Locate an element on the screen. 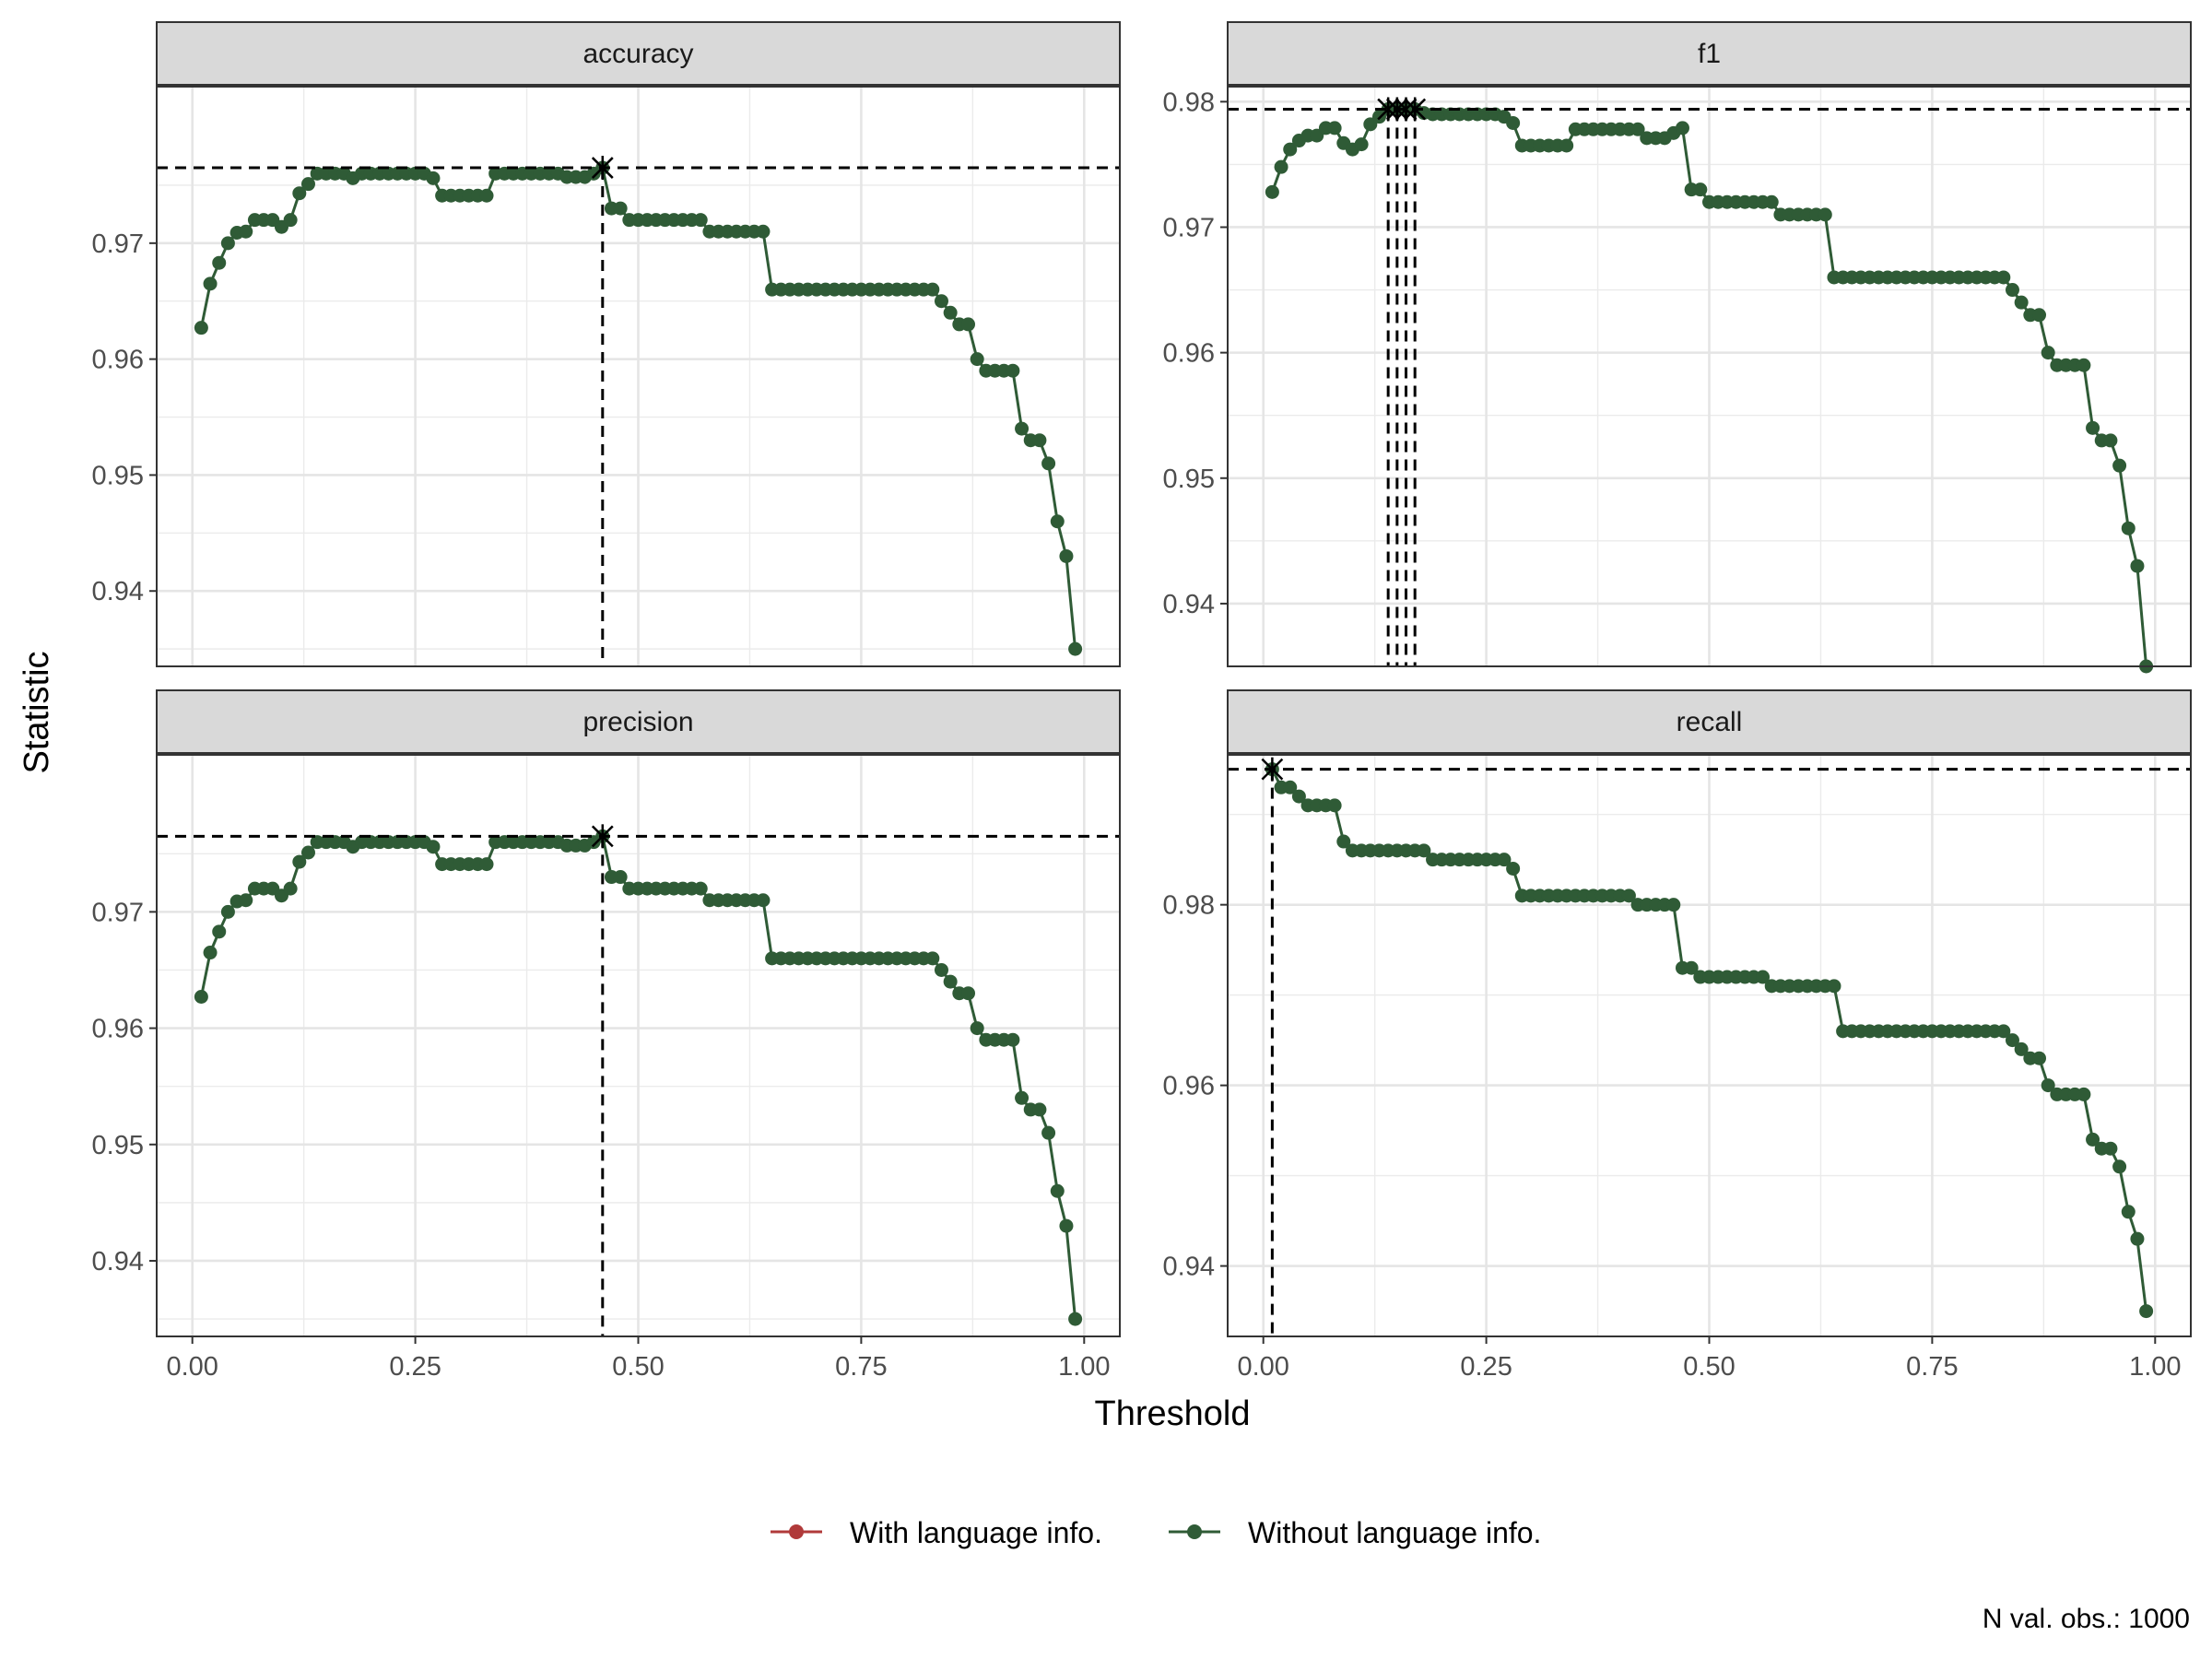 Image resolution: width=2212 pixels, height=1659 pixels. x-axis-title: Threshold is located at coordinates (1173, 1413).